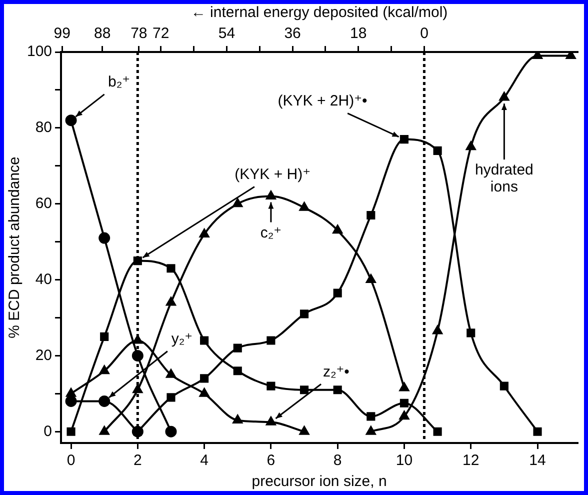 This screenshot has width=588, height=495. I want to click on x-tick-label: 10, so click(404, 461).